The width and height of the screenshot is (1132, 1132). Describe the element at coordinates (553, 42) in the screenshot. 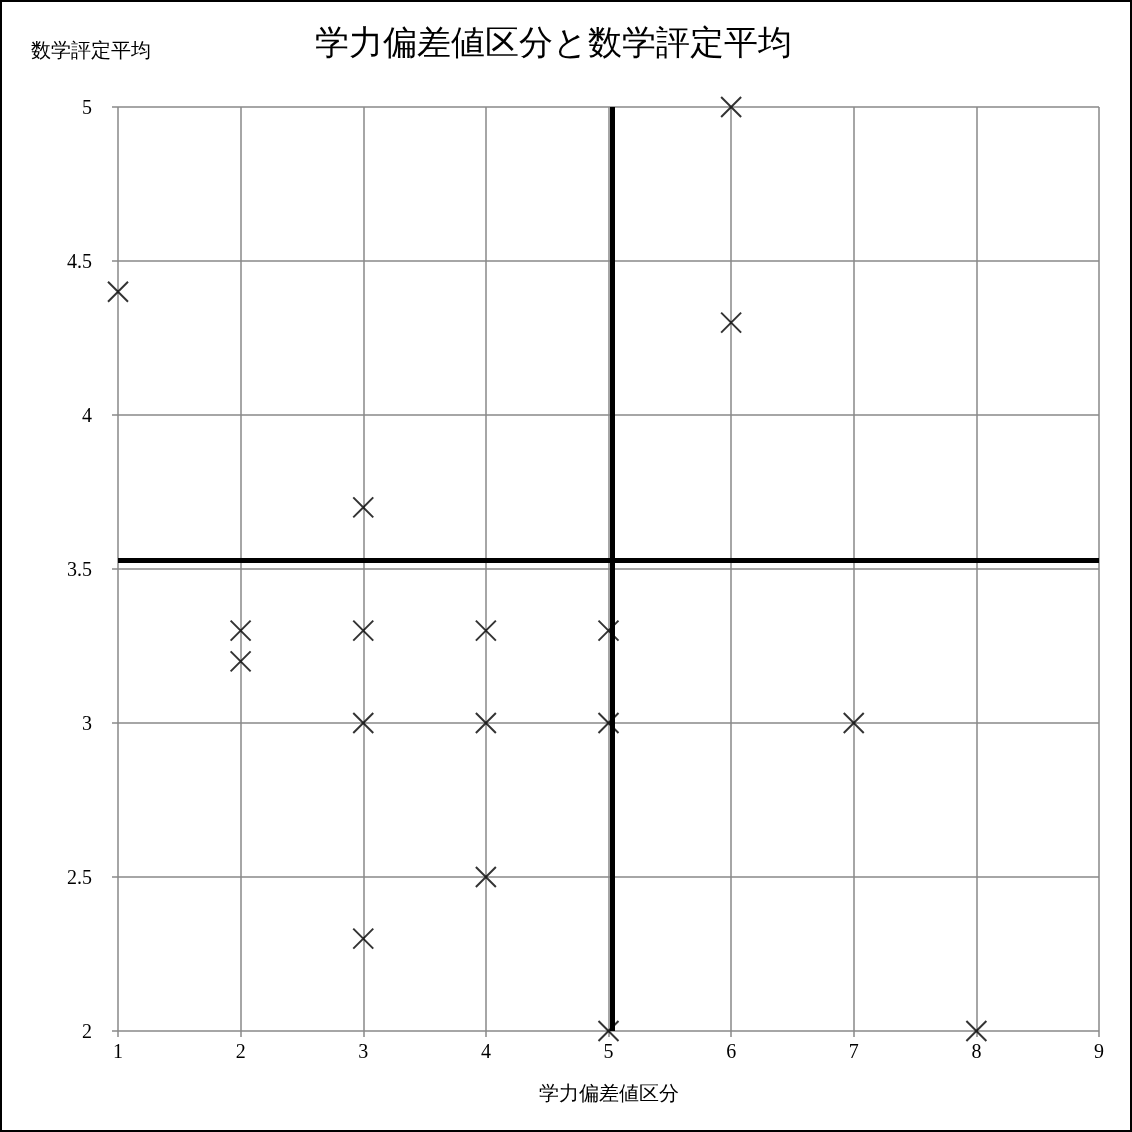

I see `chart-title: 学力偏差値区分と数学評定平均` at that location.